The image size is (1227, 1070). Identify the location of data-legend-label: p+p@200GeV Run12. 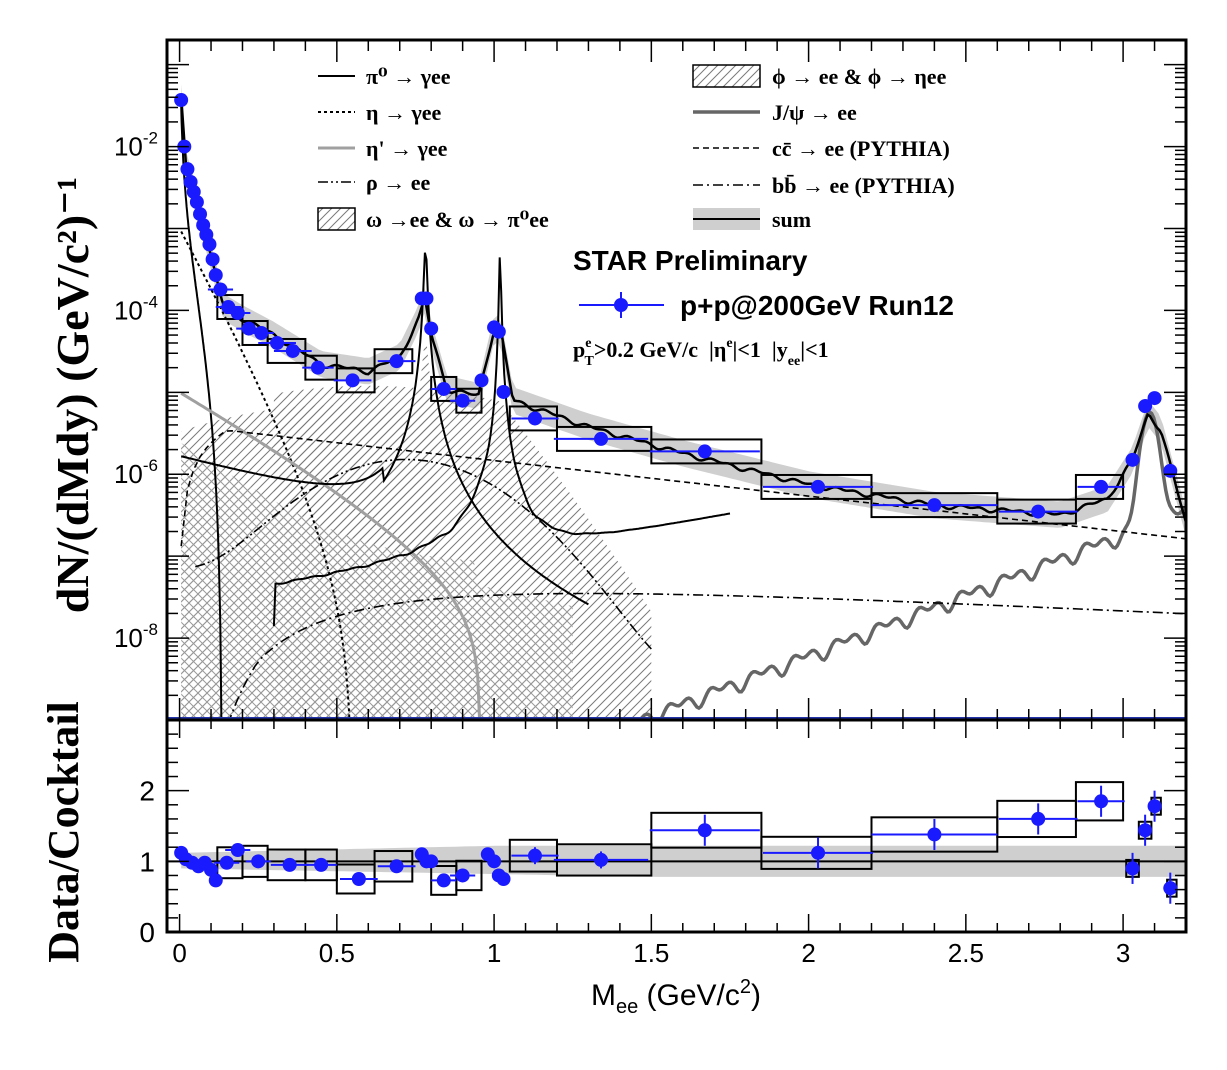
(817, 305).